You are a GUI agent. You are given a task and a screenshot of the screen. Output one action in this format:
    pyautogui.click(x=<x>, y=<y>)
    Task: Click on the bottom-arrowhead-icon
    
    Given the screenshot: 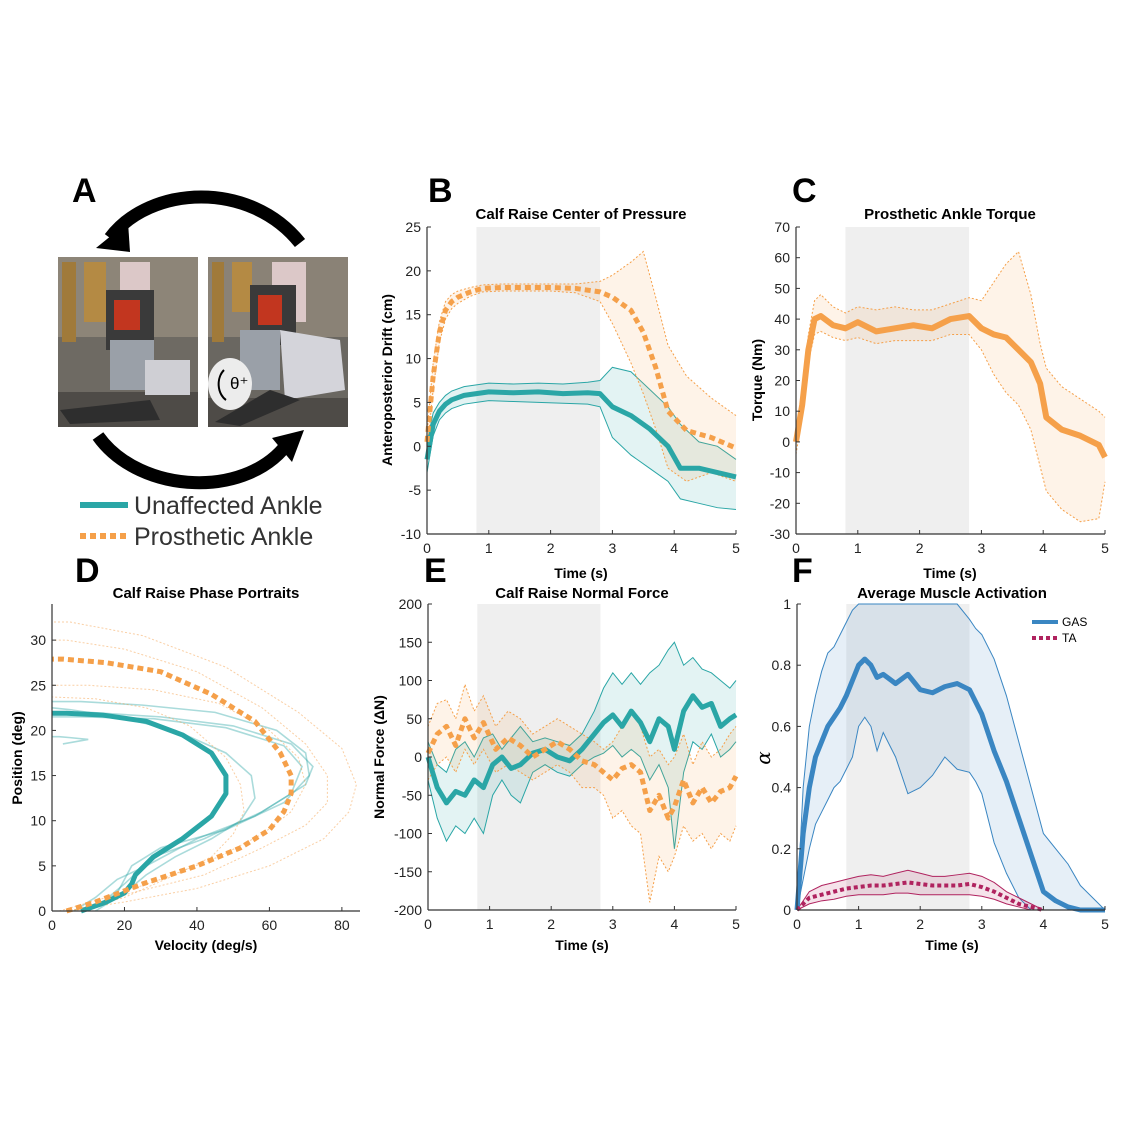 What is the action you would take?
    pyautogui.click(x=288, y=446)
    